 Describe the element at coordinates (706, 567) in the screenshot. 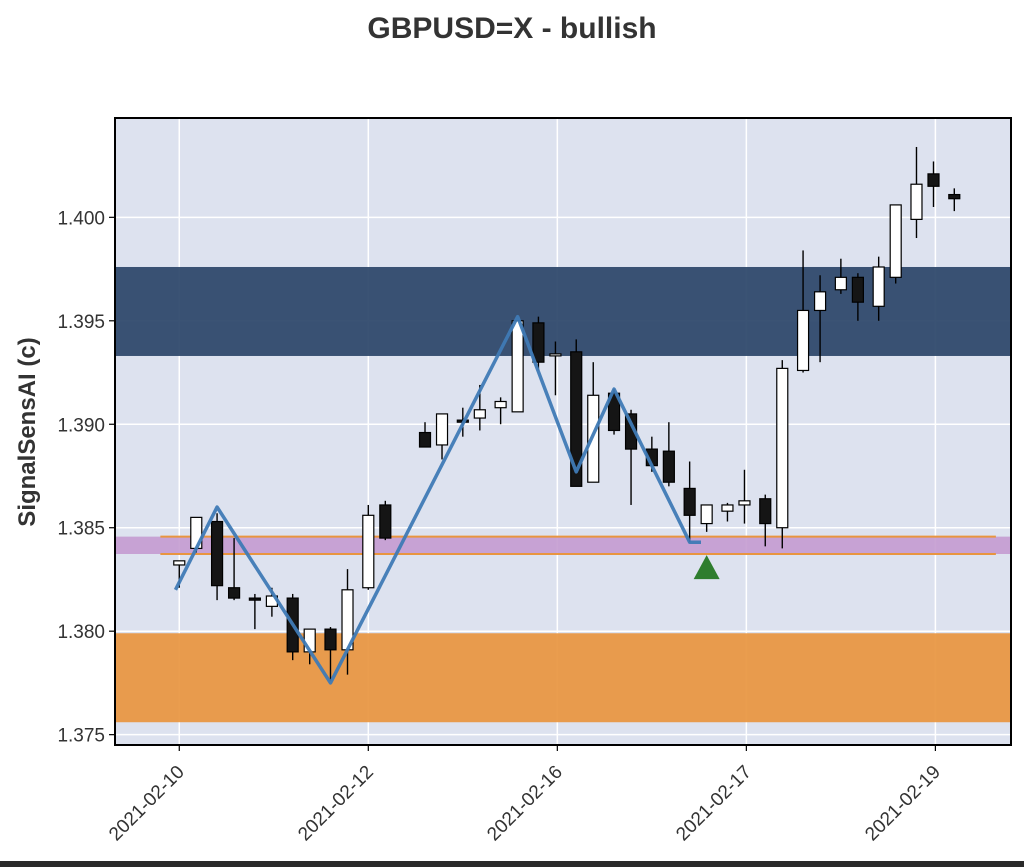

I see `buy-signal-marker` at that location.